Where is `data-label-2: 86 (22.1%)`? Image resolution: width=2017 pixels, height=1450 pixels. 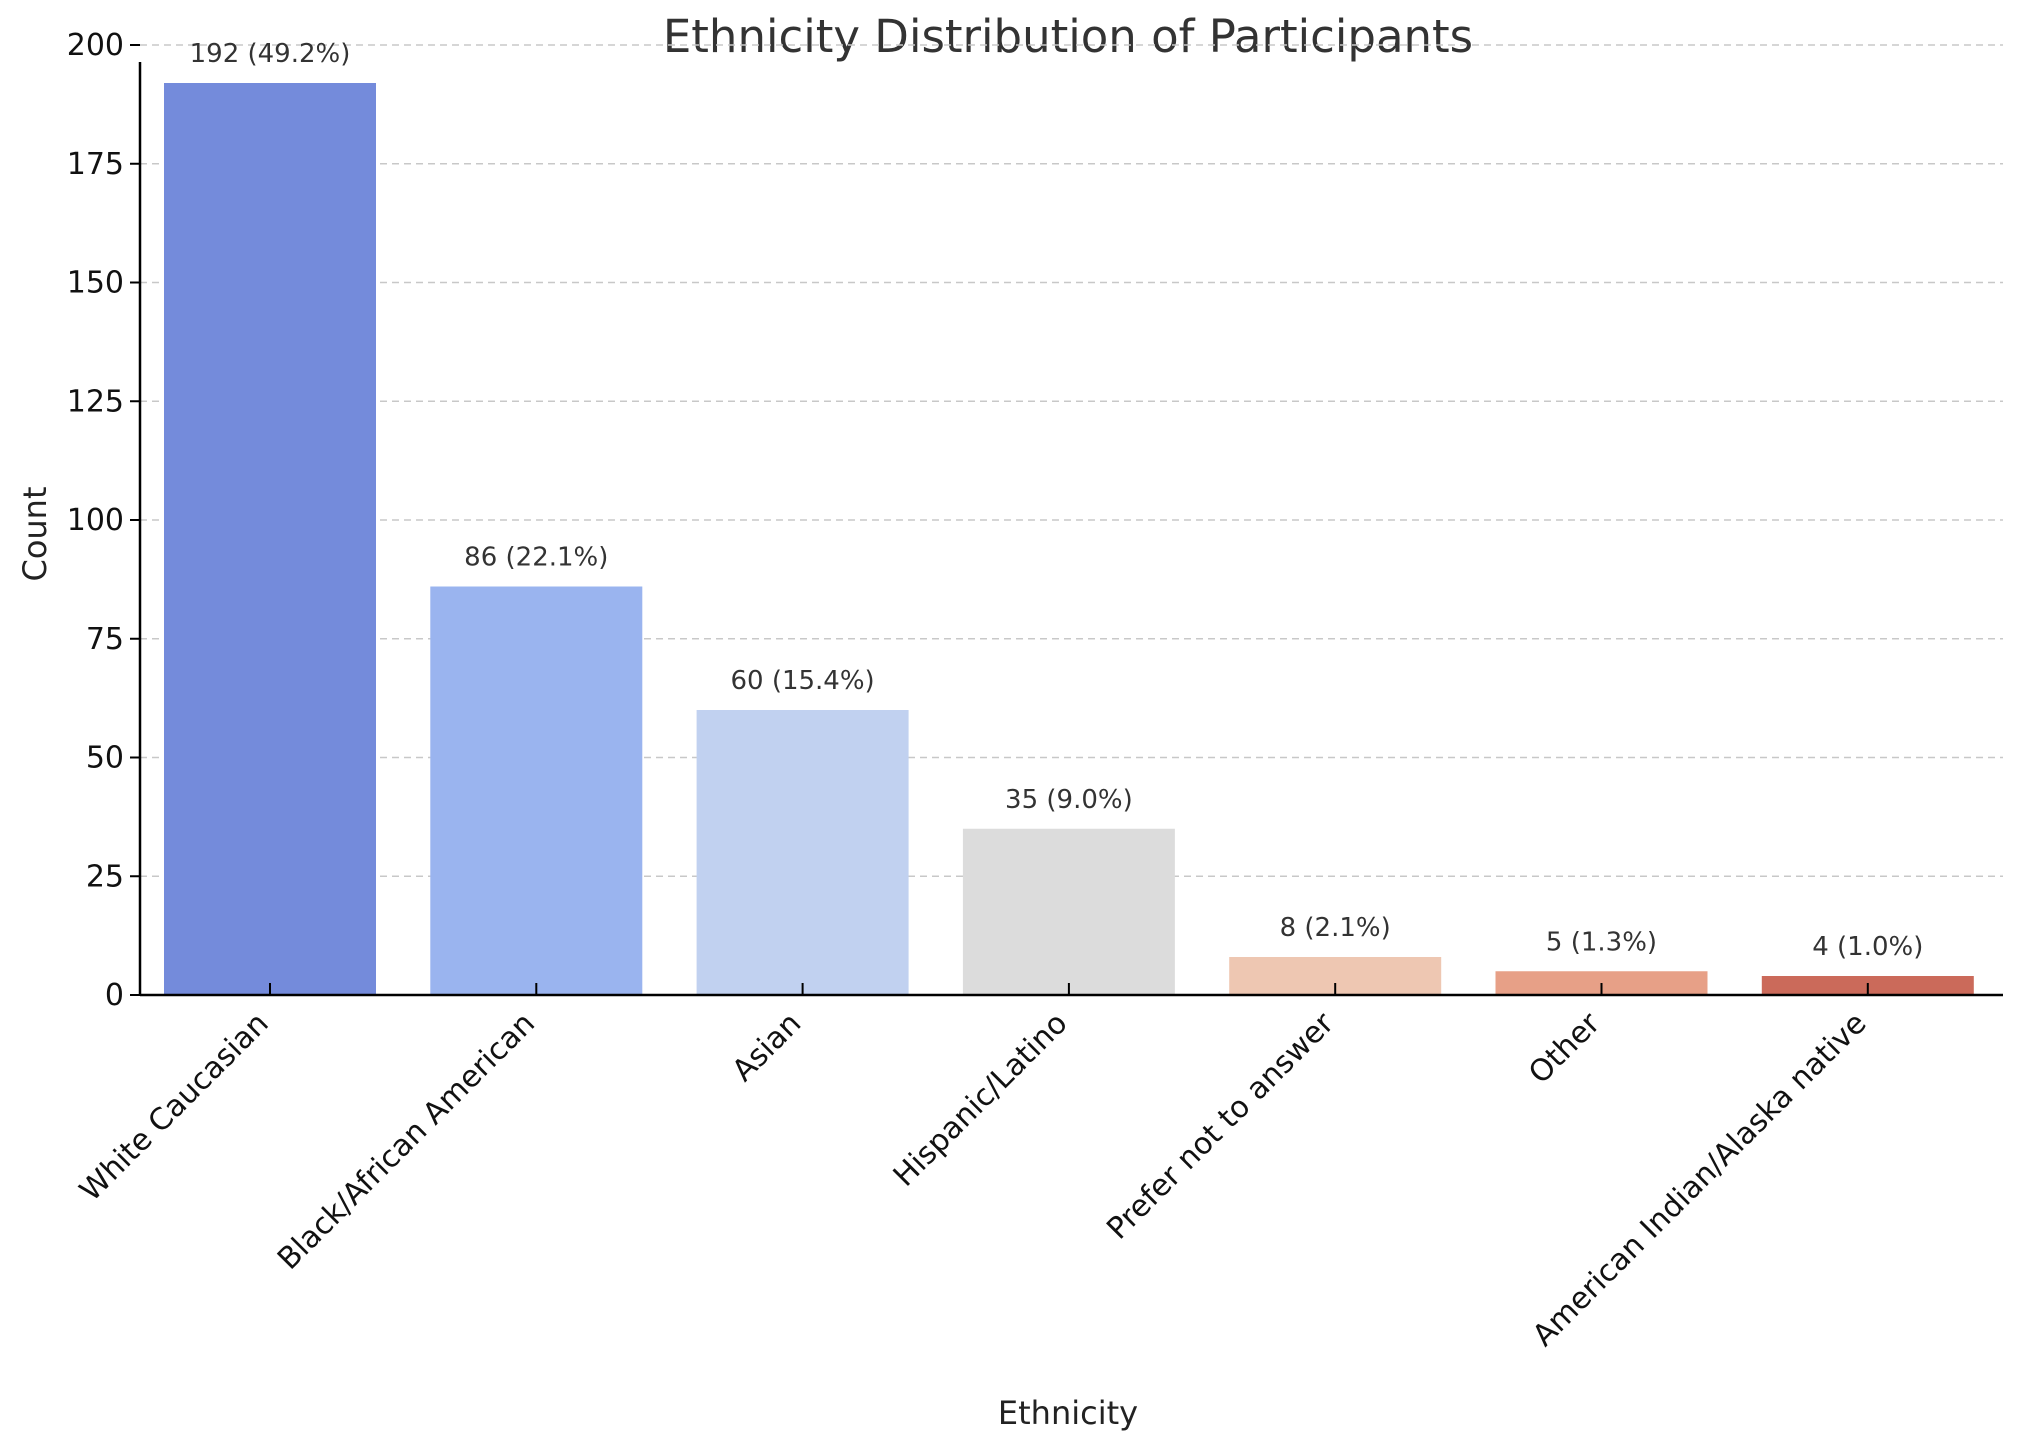
data-label-2: 86 (22.1%) is located at coordinates (536, 558).